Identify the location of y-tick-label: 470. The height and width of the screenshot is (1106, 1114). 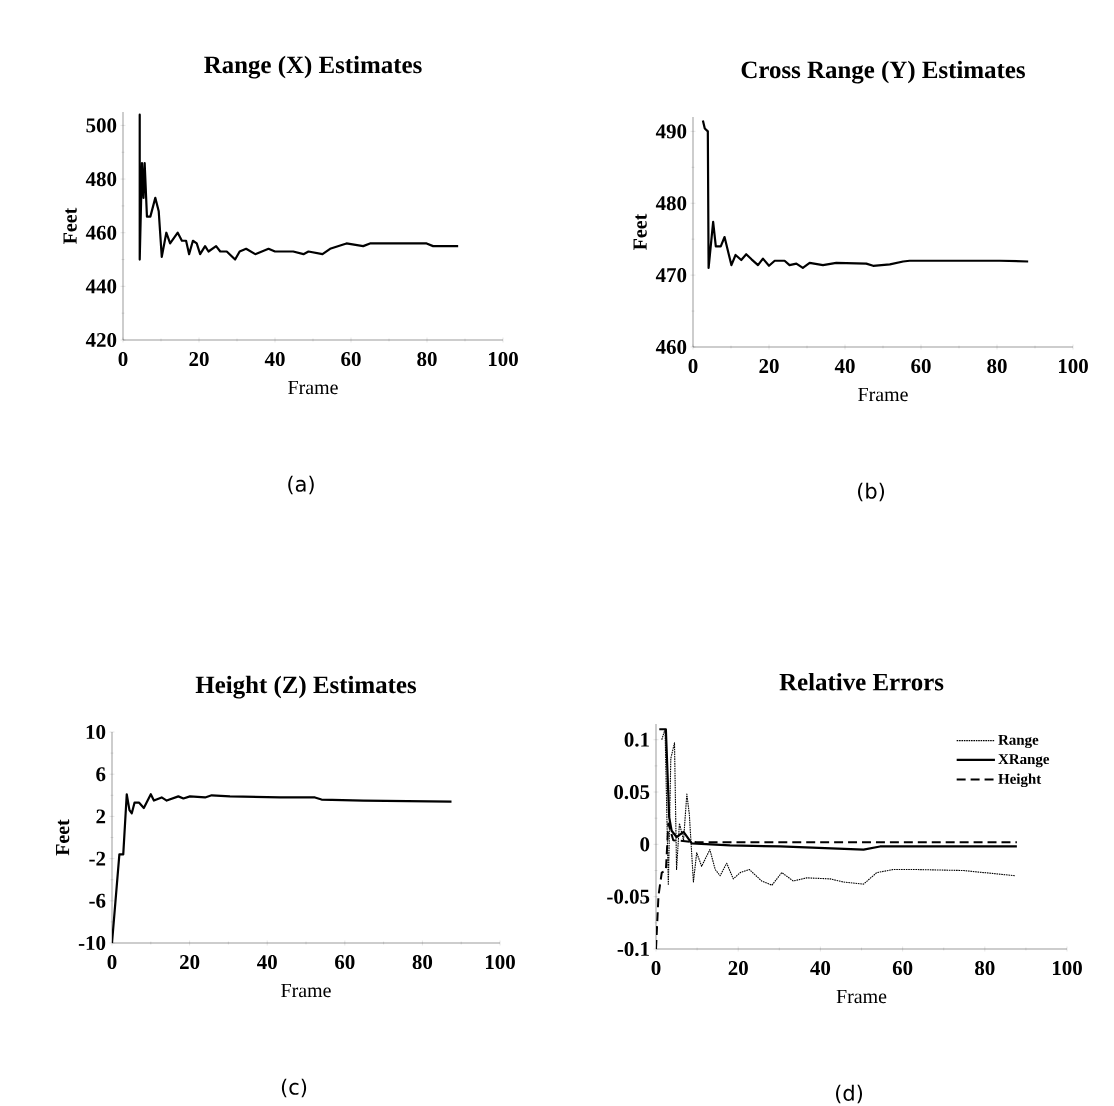
(671, 275).